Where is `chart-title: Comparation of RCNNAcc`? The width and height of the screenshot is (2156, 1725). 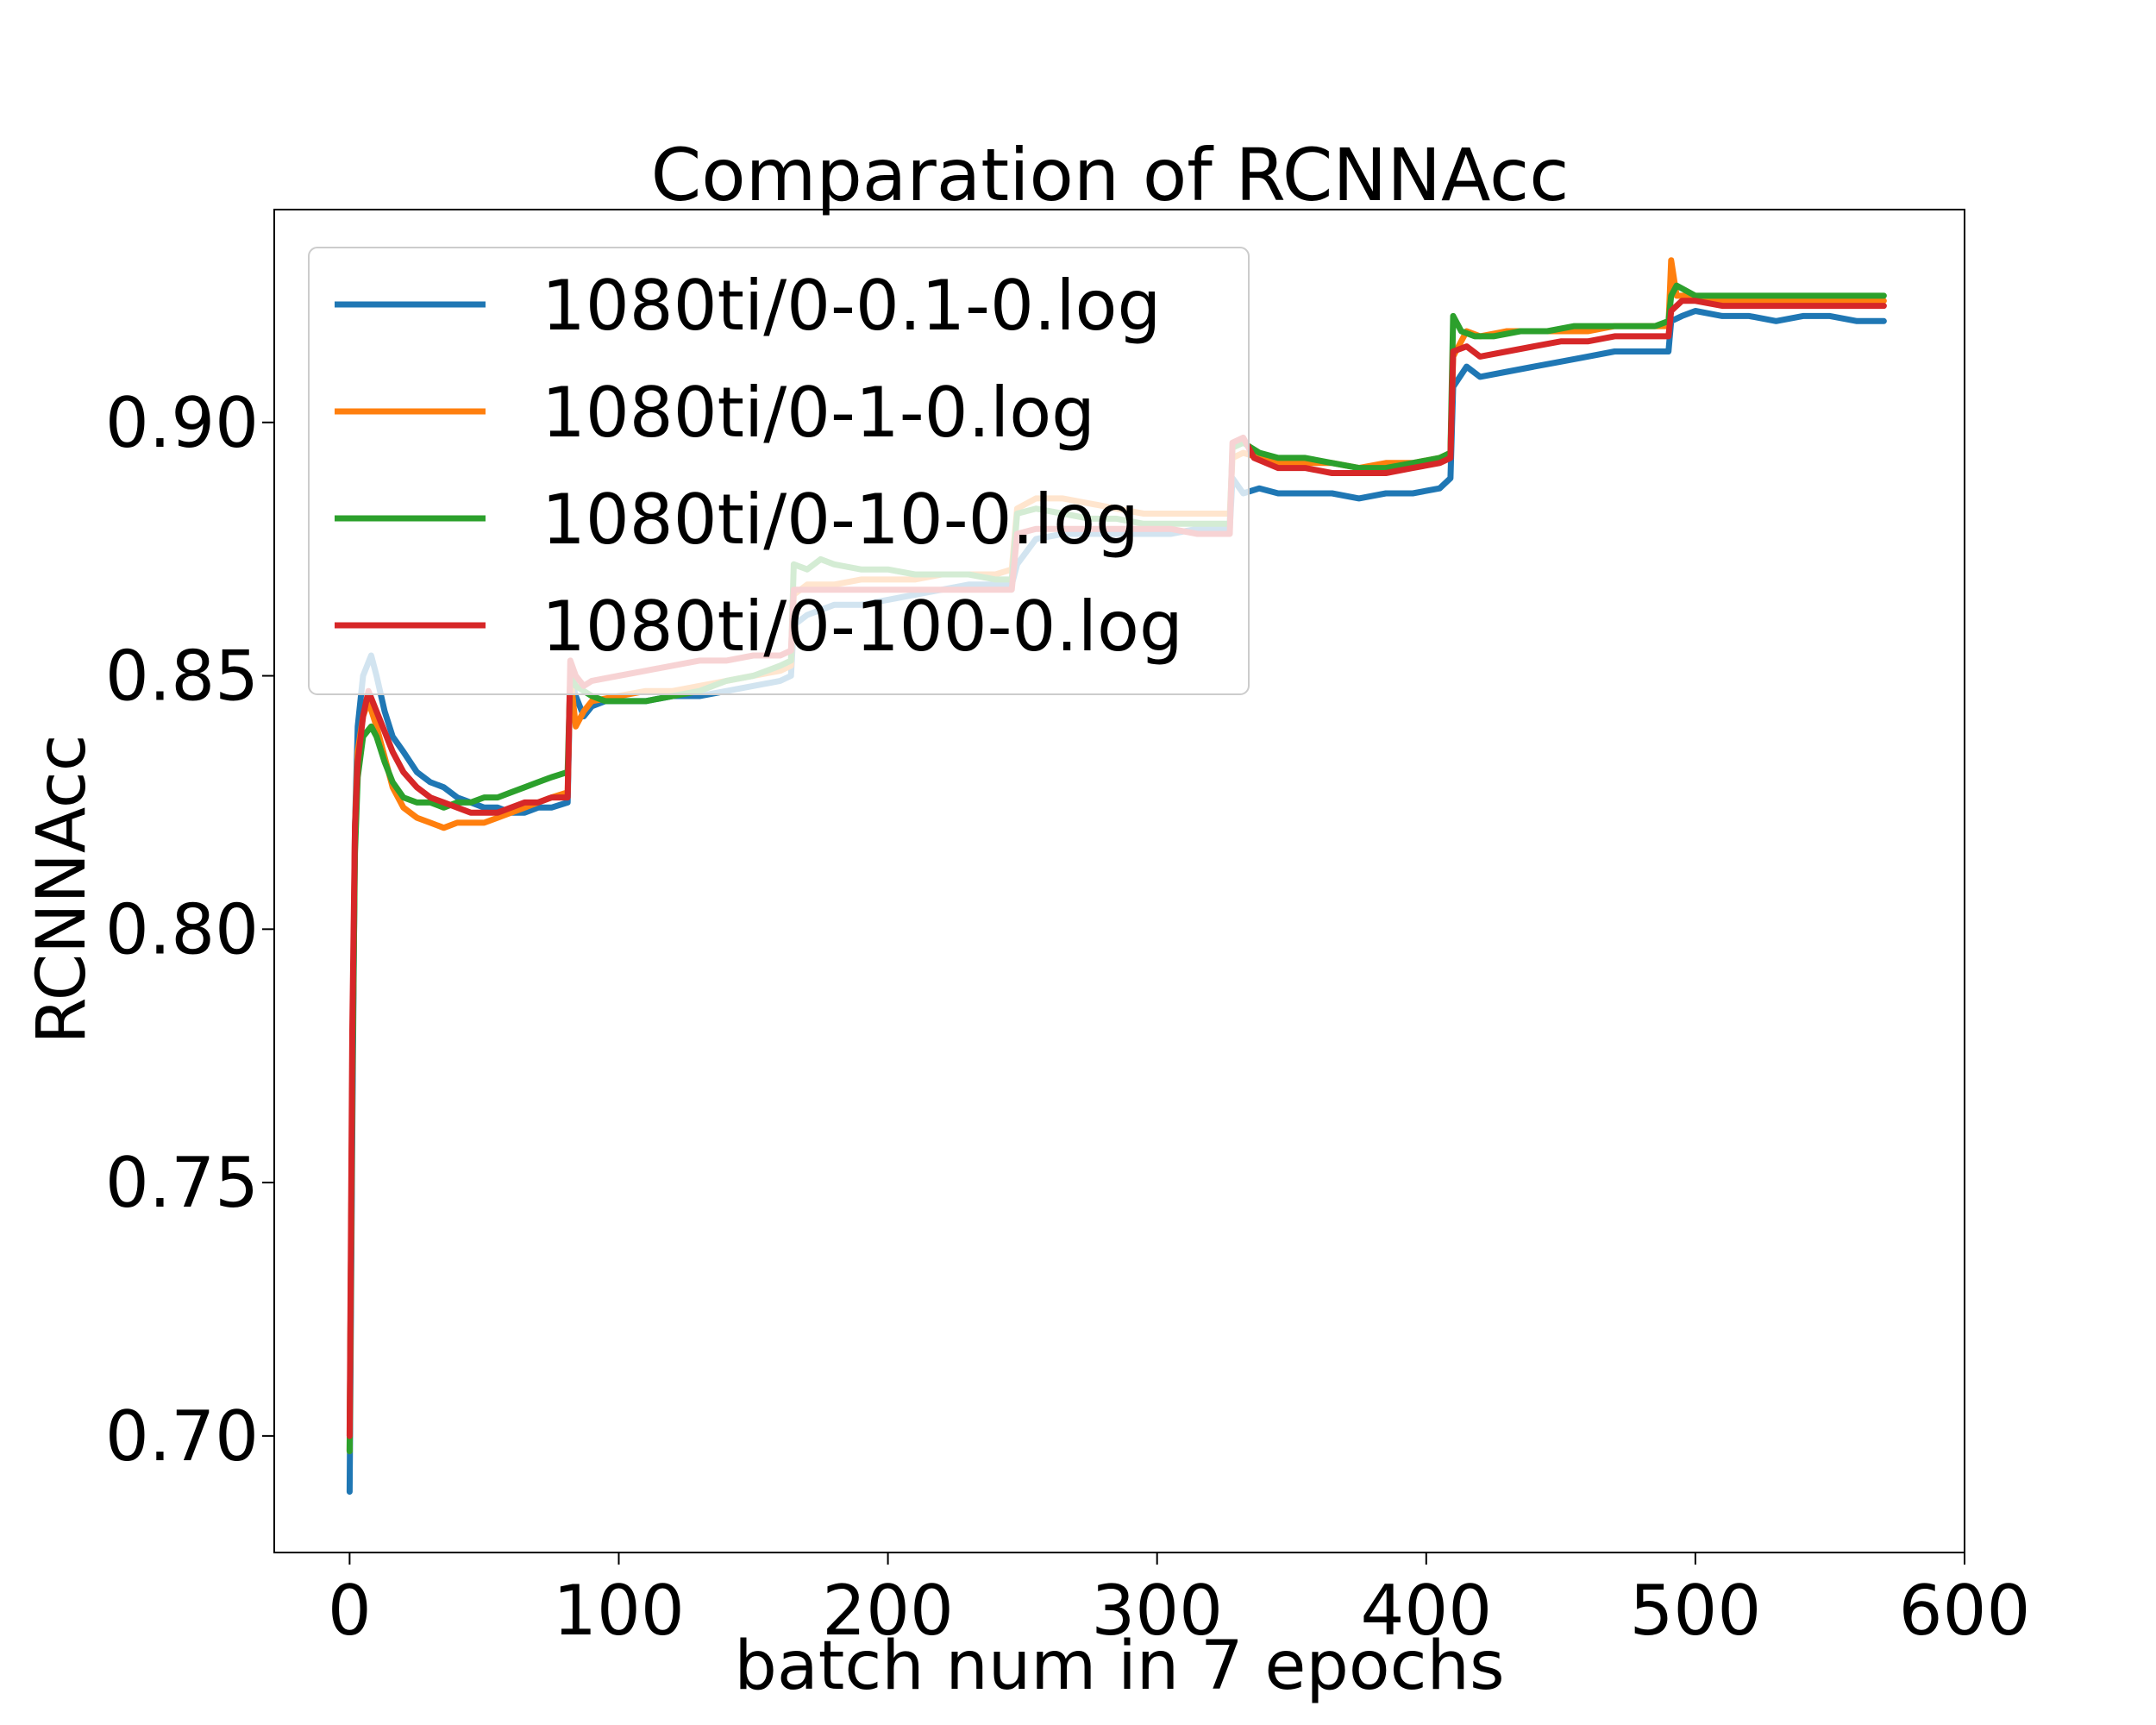 chart-title: Comparation of RCNNAcc is located at coordinates (1110, 175).